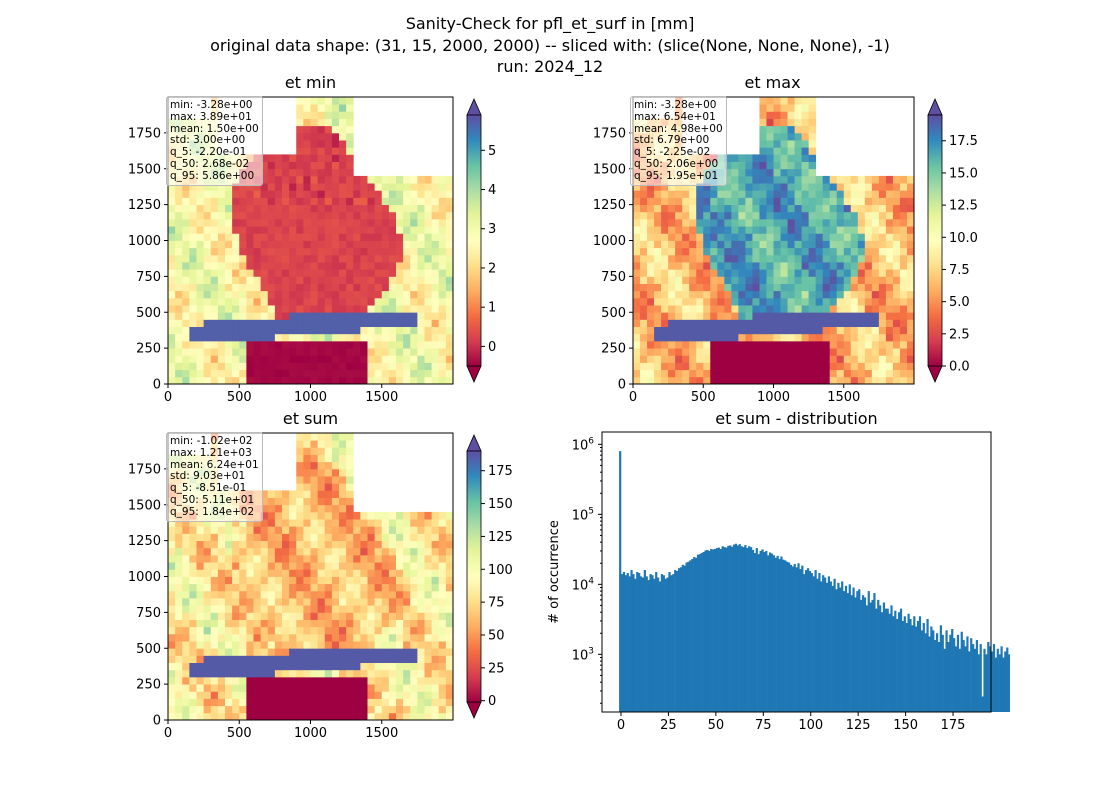  I want to click on y-tick-label: 750, so click(148, 277).